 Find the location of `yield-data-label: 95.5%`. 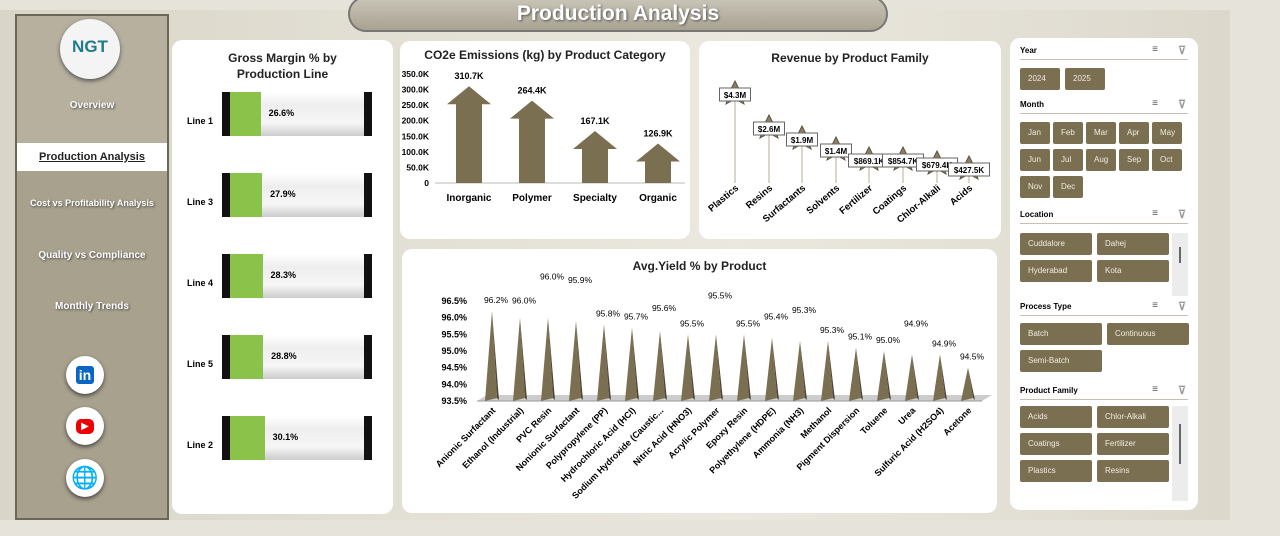

yield-data-label: 95.5% is located at coordinates (692, 323).